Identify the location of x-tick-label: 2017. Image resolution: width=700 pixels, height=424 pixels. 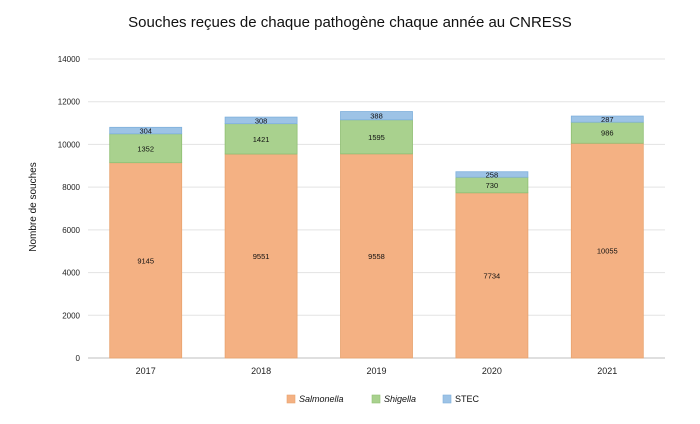
(146, 371).